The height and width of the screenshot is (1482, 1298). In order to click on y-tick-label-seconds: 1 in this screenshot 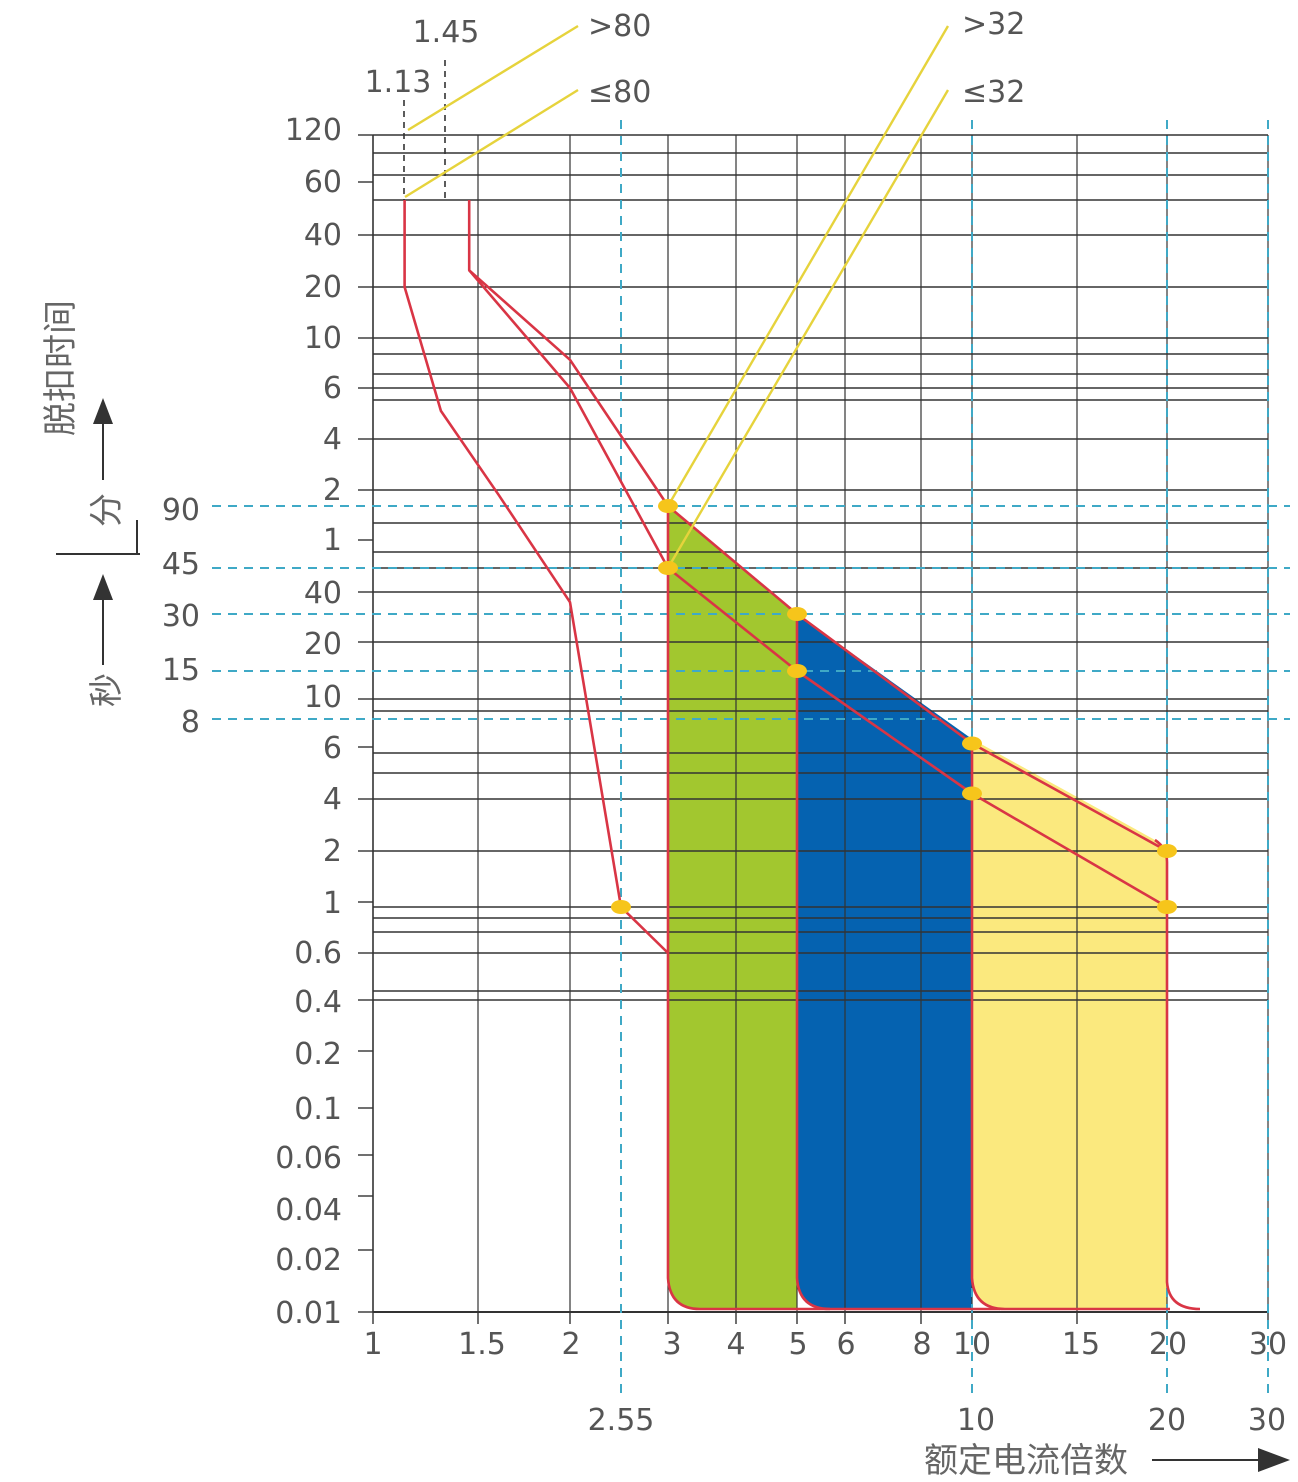, I will do `click(332, 903)`.